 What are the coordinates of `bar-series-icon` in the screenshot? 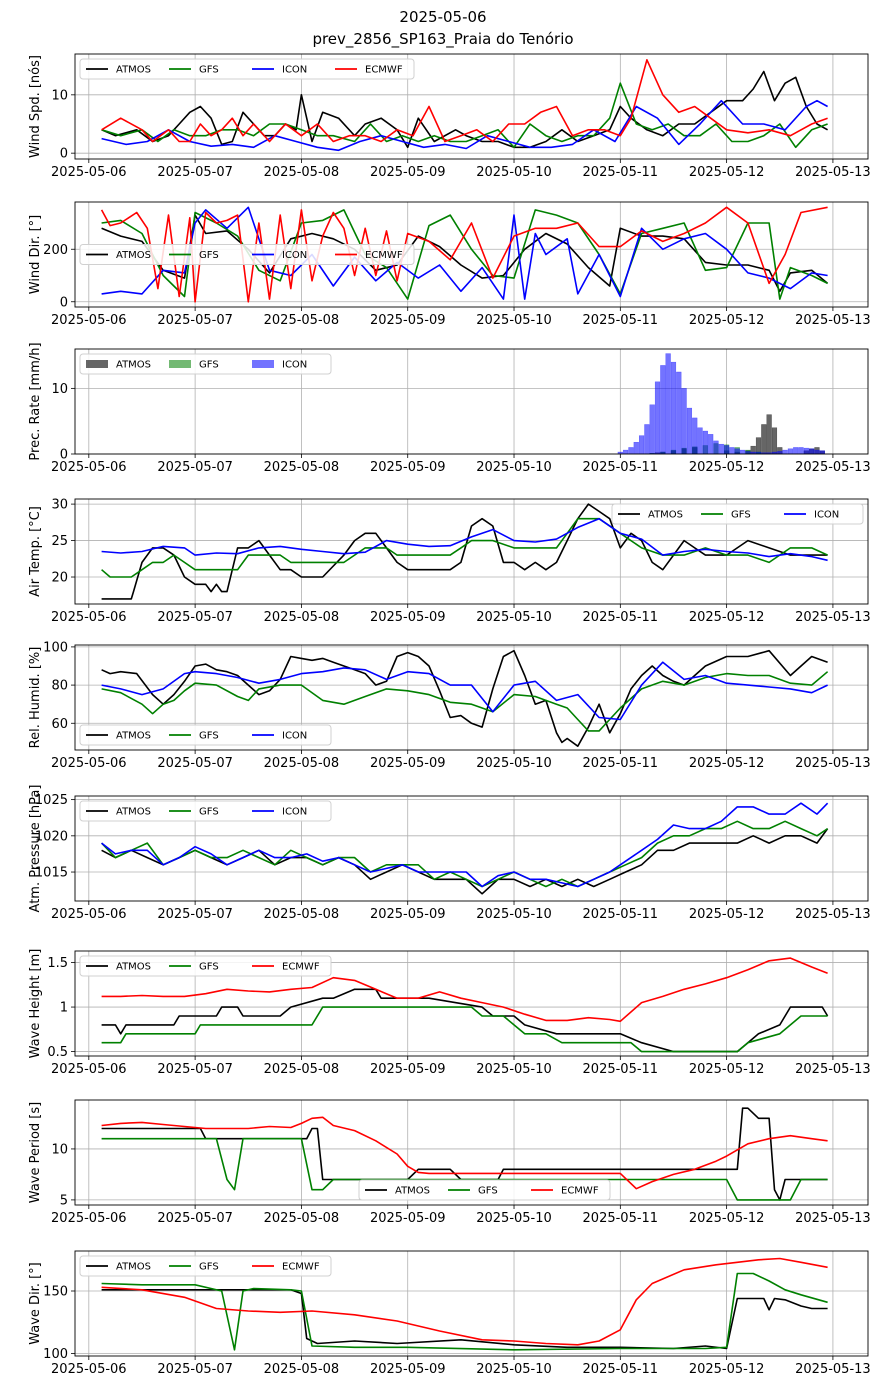 It's located at (721, 403).